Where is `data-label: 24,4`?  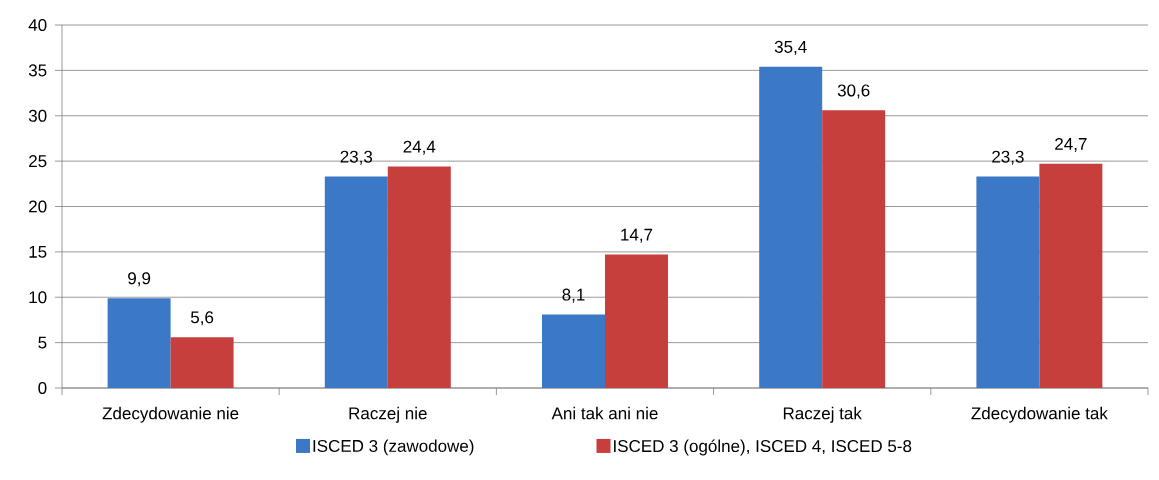 data-label: 24,4 is located at coordinates (419, 147).